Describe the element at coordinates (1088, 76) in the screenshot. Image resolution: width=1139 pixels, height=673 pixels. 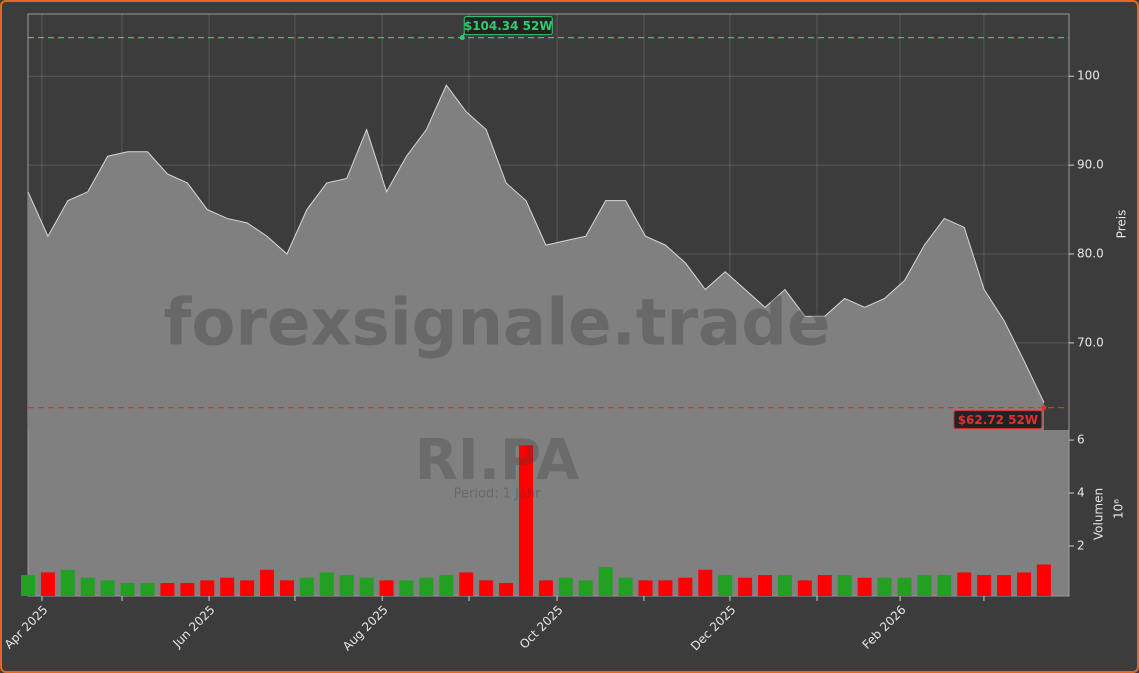
I see `y-tick-label: 100` at that location.